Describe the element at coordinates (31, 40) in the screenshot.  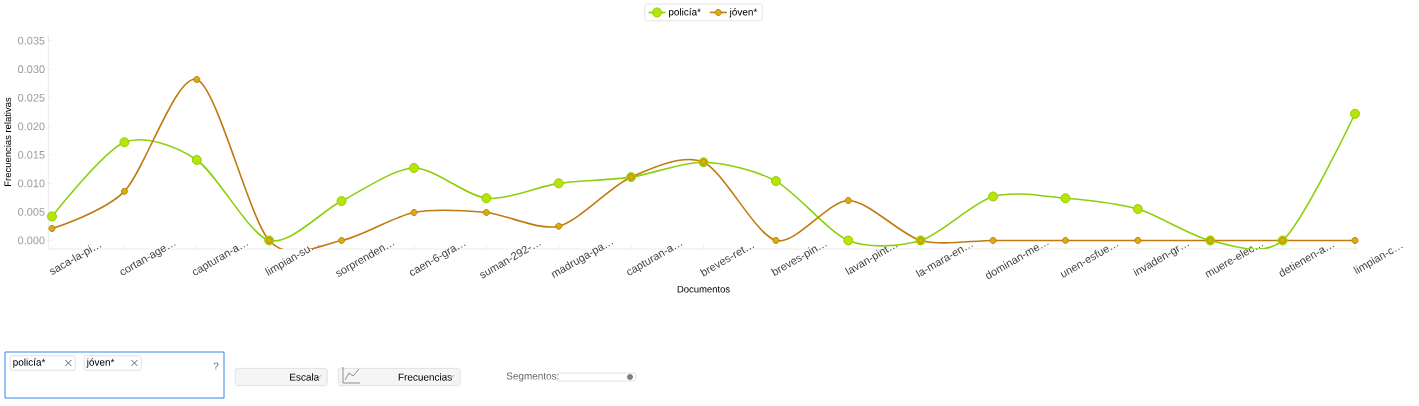
I see `y-tick-label: 0.035` at that location.